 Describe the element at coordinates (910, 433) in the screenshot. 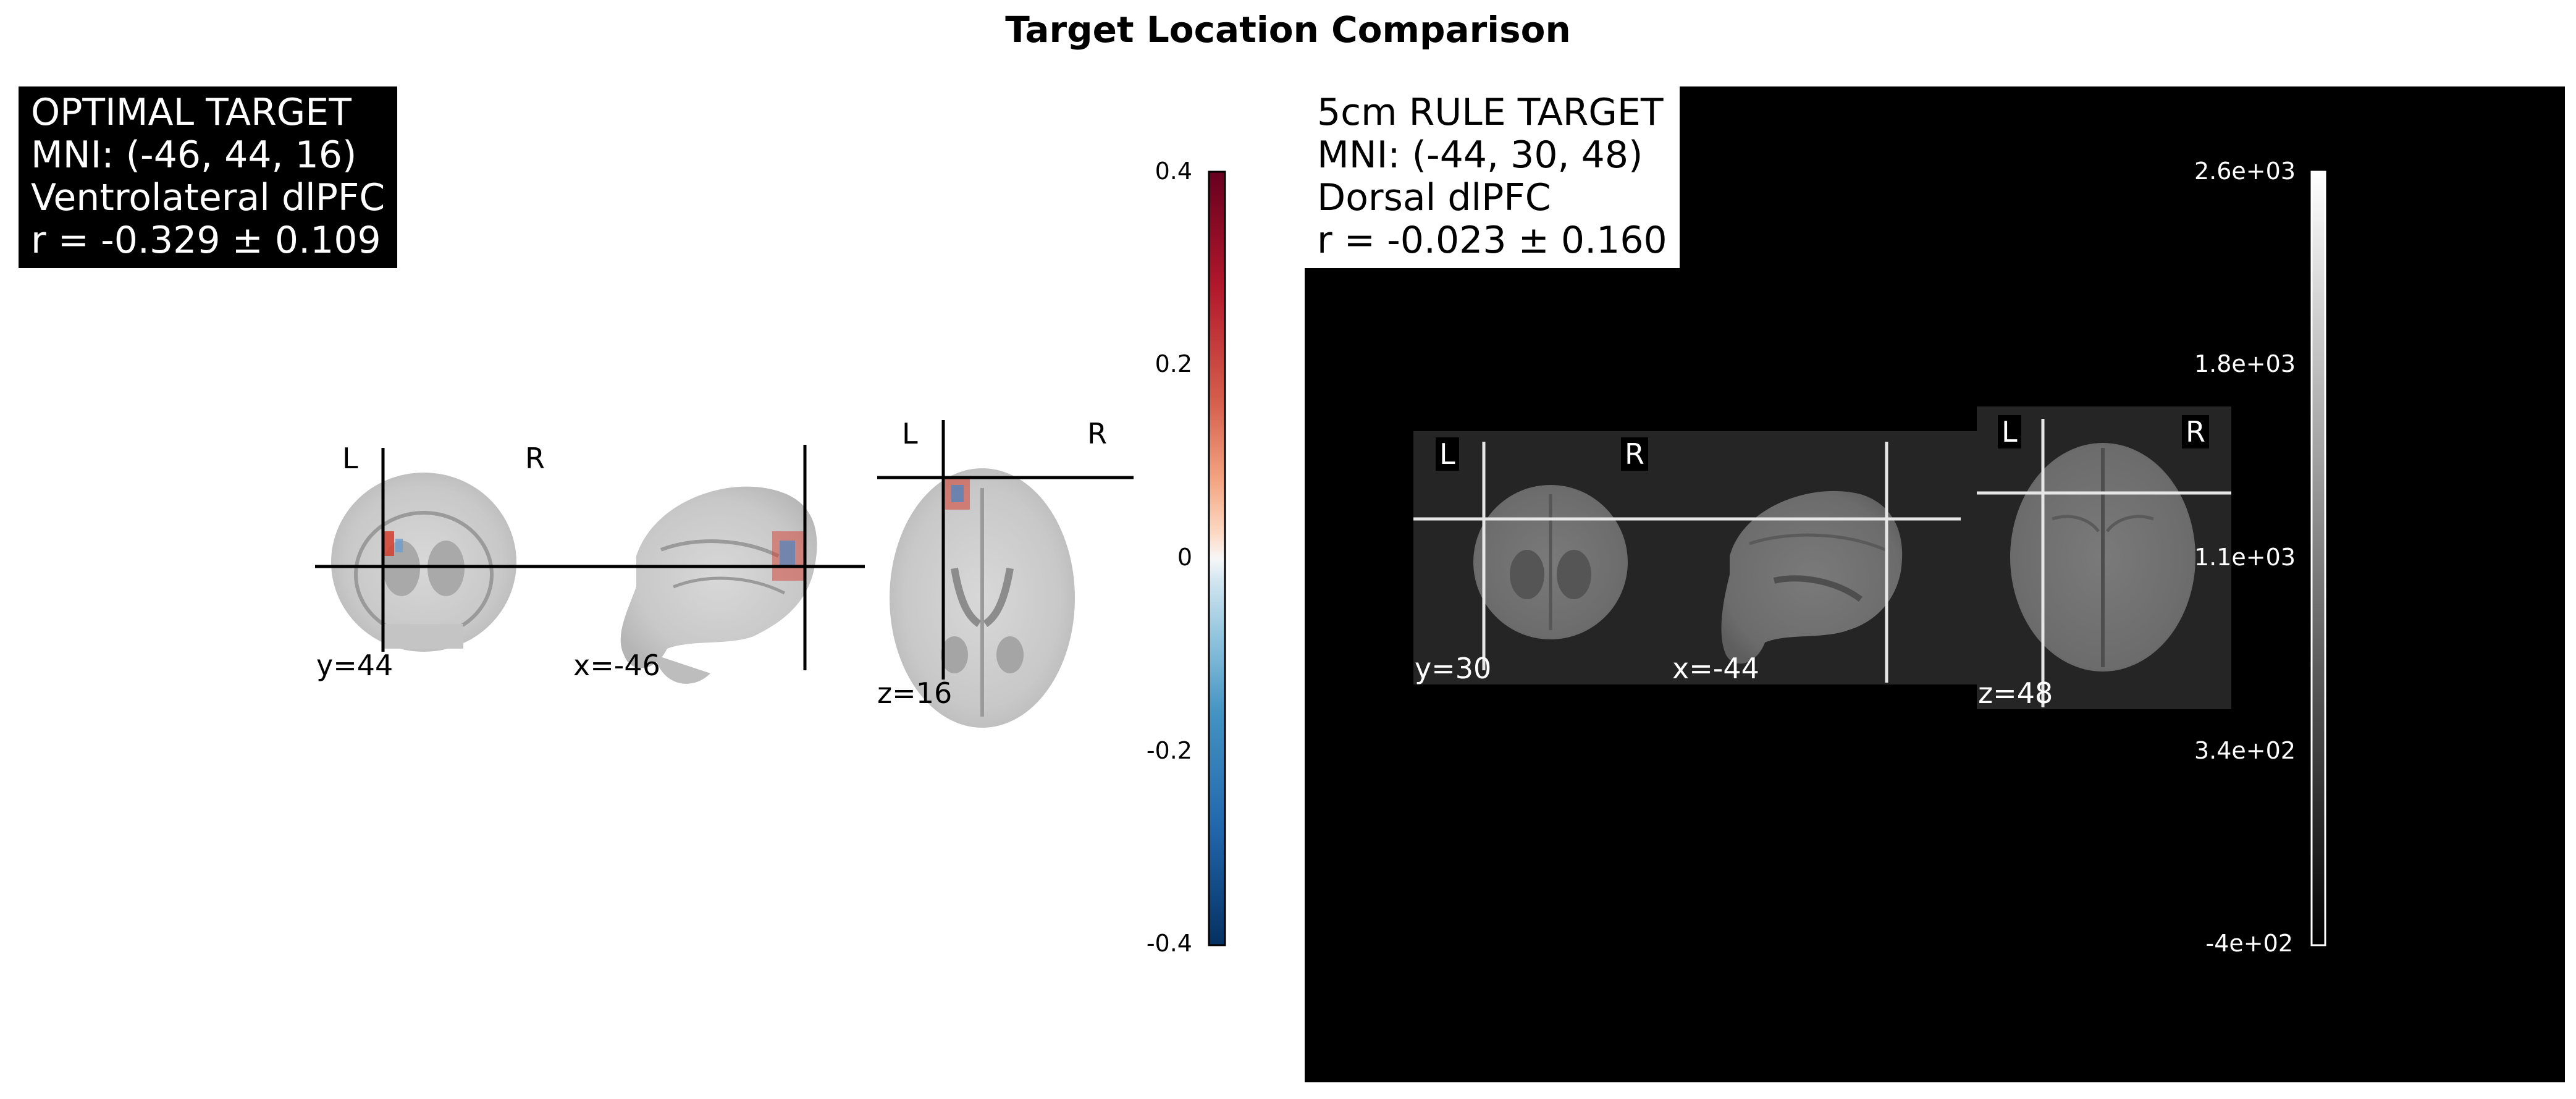

I see `optimal-axial-left-label: L` at that location.